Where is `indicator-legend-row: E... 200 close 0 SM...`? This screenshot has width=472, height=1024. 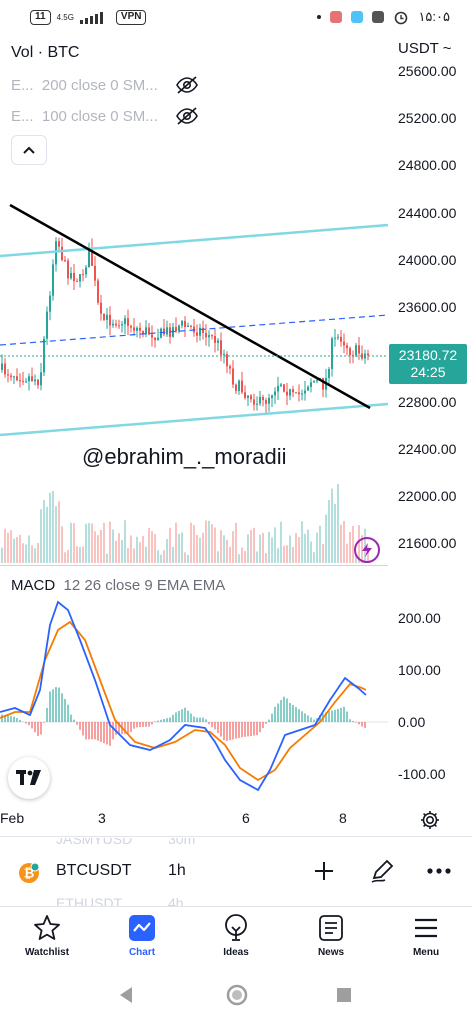
indicator-legend-row: E... 200 close 0 SM... is located at coordinates (104, 85).